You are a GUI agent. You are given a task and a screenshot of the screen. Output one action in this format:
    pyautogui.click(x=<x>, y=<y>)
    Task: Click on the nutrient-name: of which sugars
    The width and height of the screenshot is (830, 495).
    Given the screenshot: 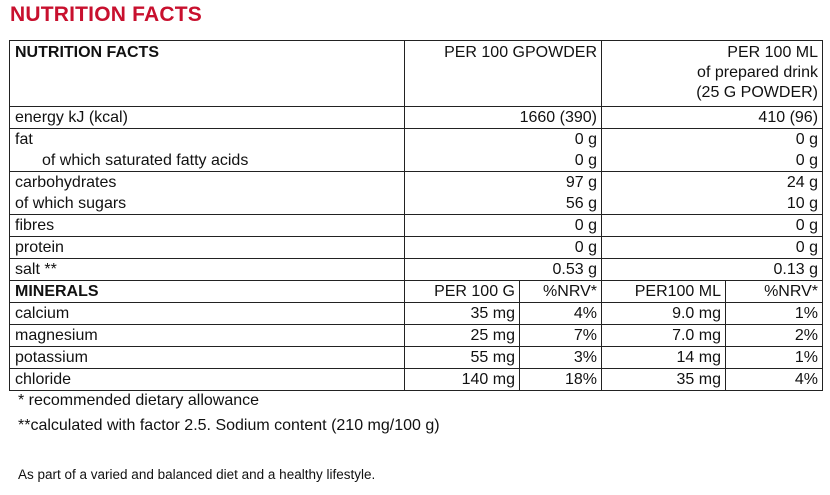 What is the action you would take?
    pyautogui.click(x=207, y=204)
    